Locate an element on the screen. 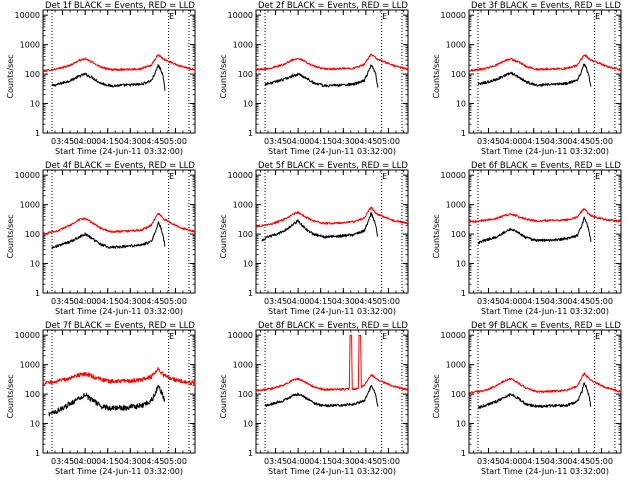 This screenshot has height=480, width=640. panel-title: Det 2f BLACK = Events, RED = LLD is located at coordinates (333, 6).